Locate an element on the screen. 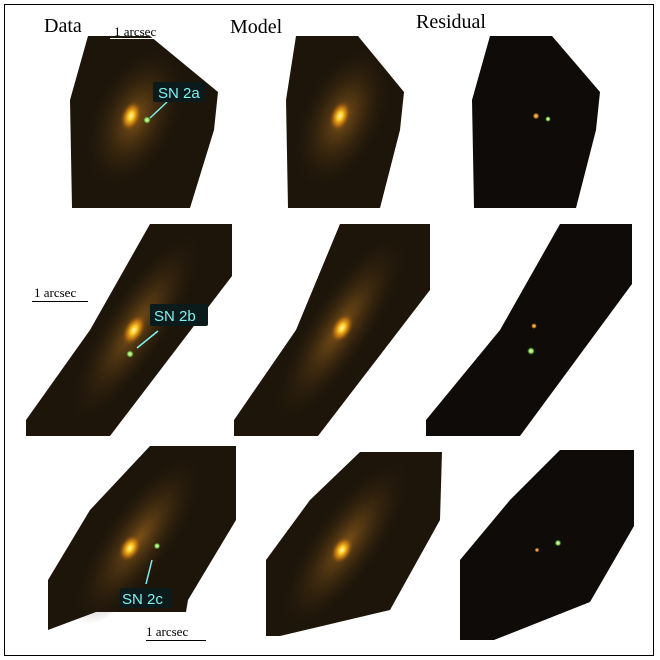 This screenshot has height=660, width=660. panel-row3-model is located at coordinates (354, 544).